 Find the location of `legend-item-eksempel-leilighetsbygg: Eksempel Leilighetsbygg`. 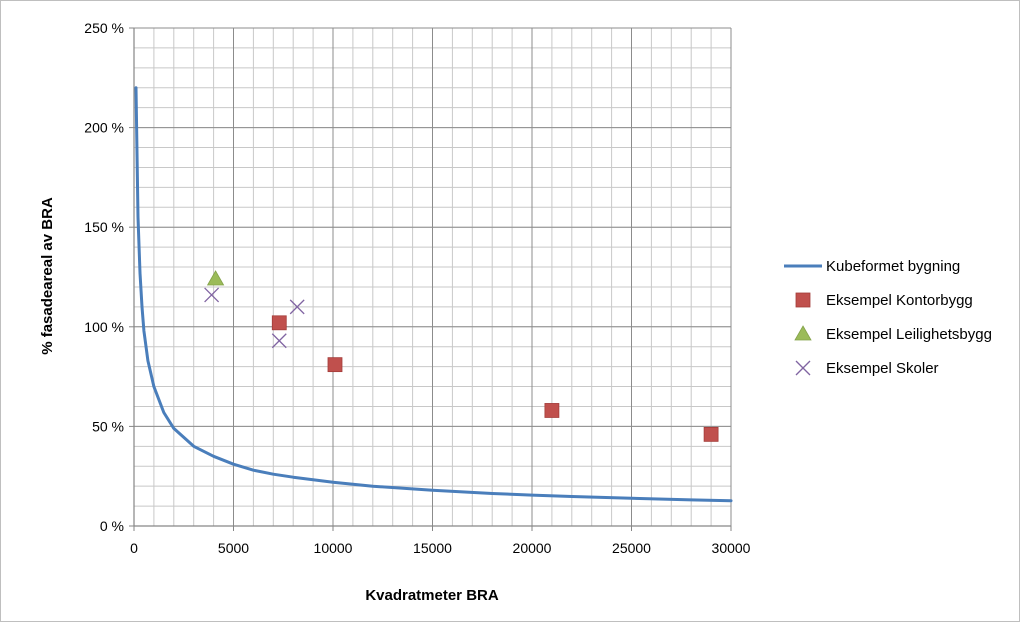

legend-item-eksempel-leilighetsbygg: Eksempel Leilighetsbygg is located at coordinates (893, 334).